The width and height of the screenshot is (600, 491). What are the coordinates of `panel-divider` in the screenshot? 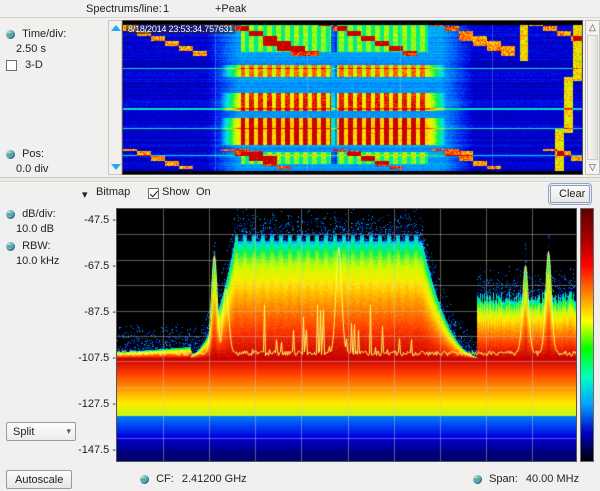 It's located at (300, 179).